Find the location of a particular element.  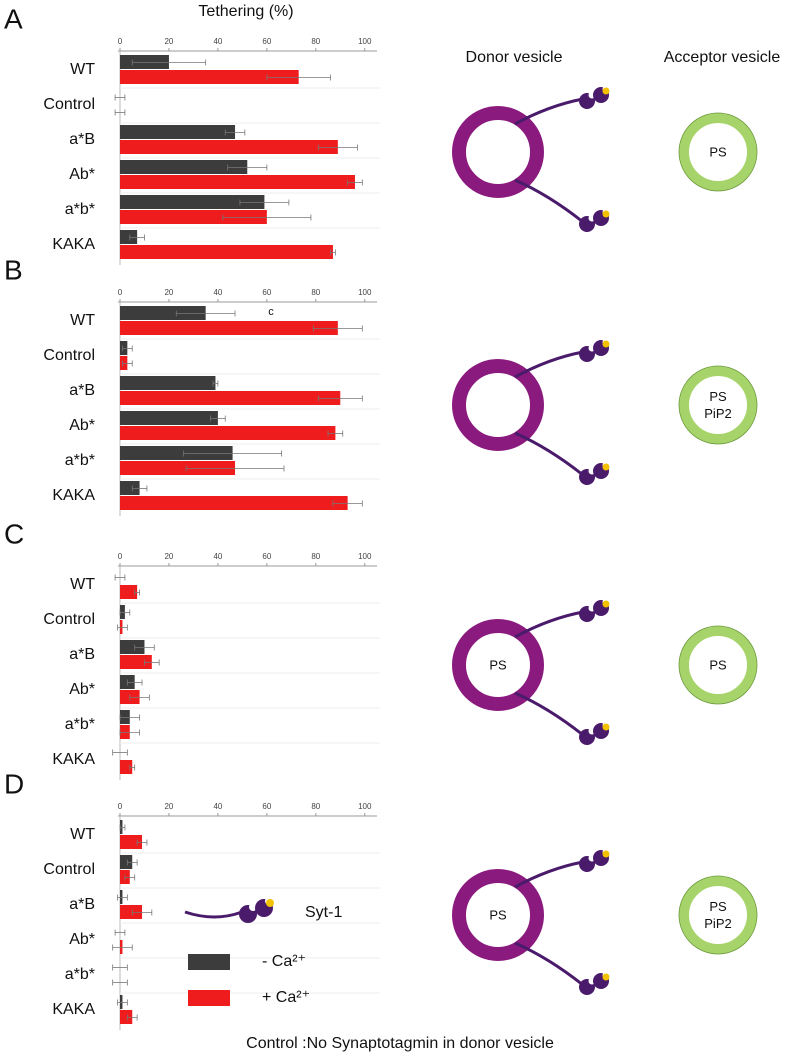

legend-swatch is located at coordinates (209, 998).